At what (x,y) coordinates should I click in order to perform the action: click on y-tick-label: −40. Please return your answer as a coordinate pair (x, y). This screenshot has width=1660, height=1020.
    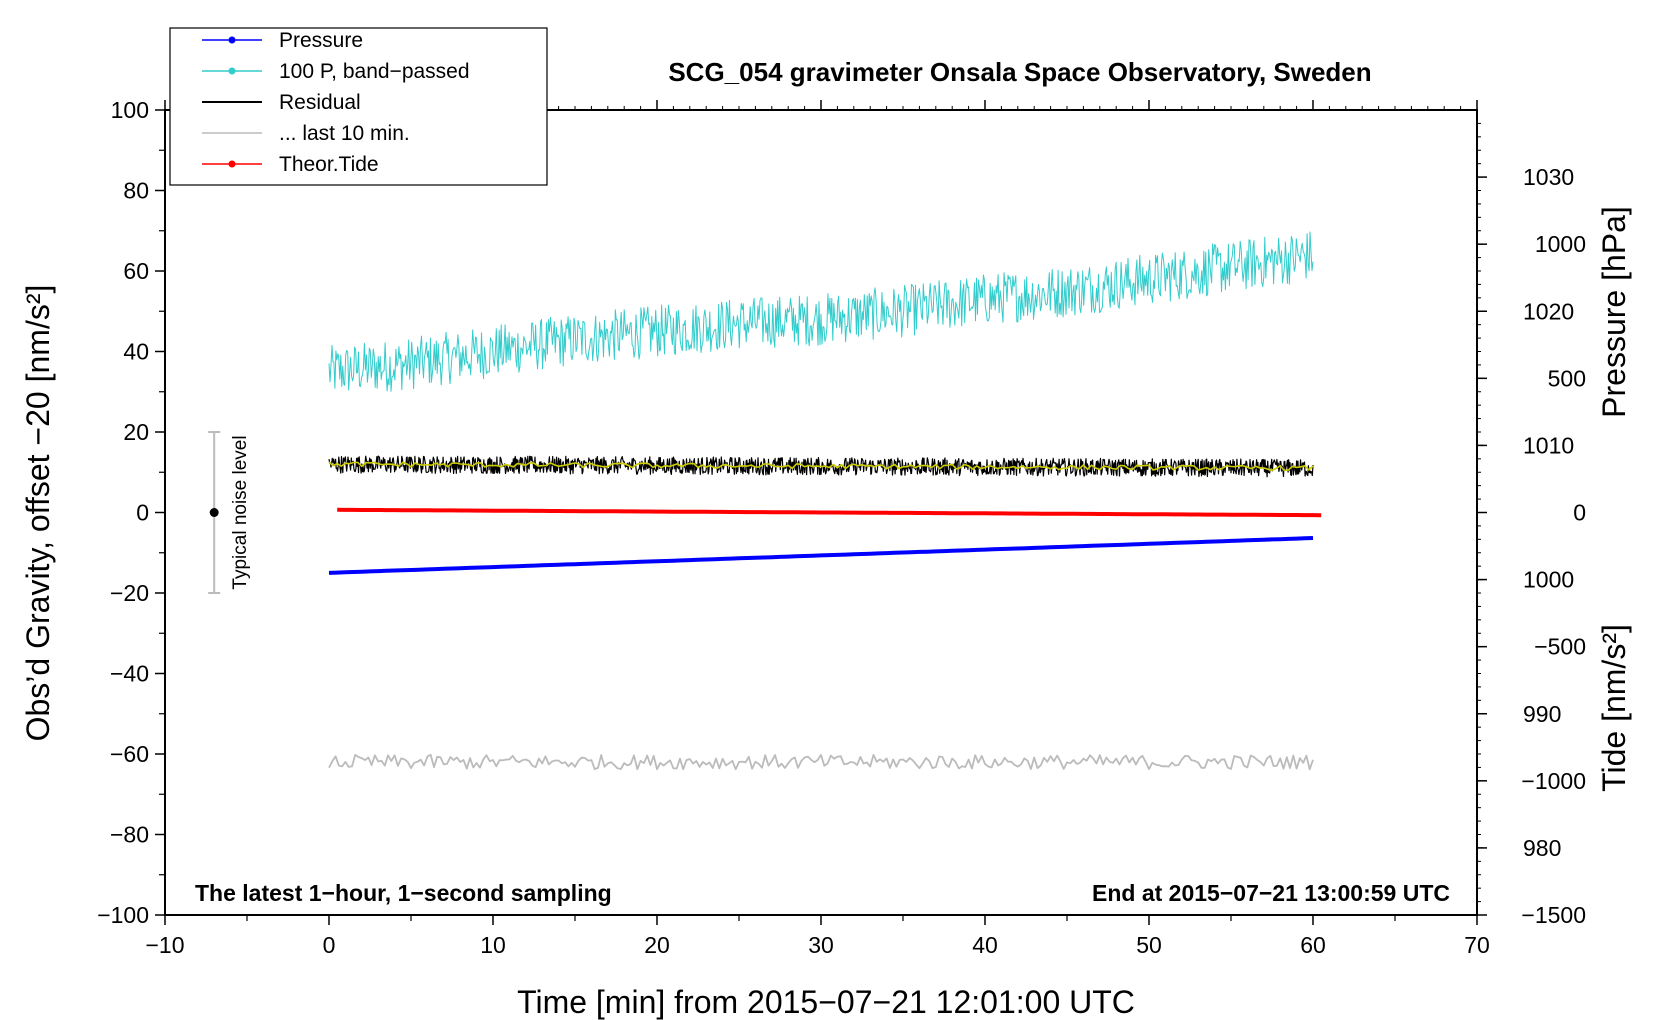
    Looking at the image, I should click on (129, 674).